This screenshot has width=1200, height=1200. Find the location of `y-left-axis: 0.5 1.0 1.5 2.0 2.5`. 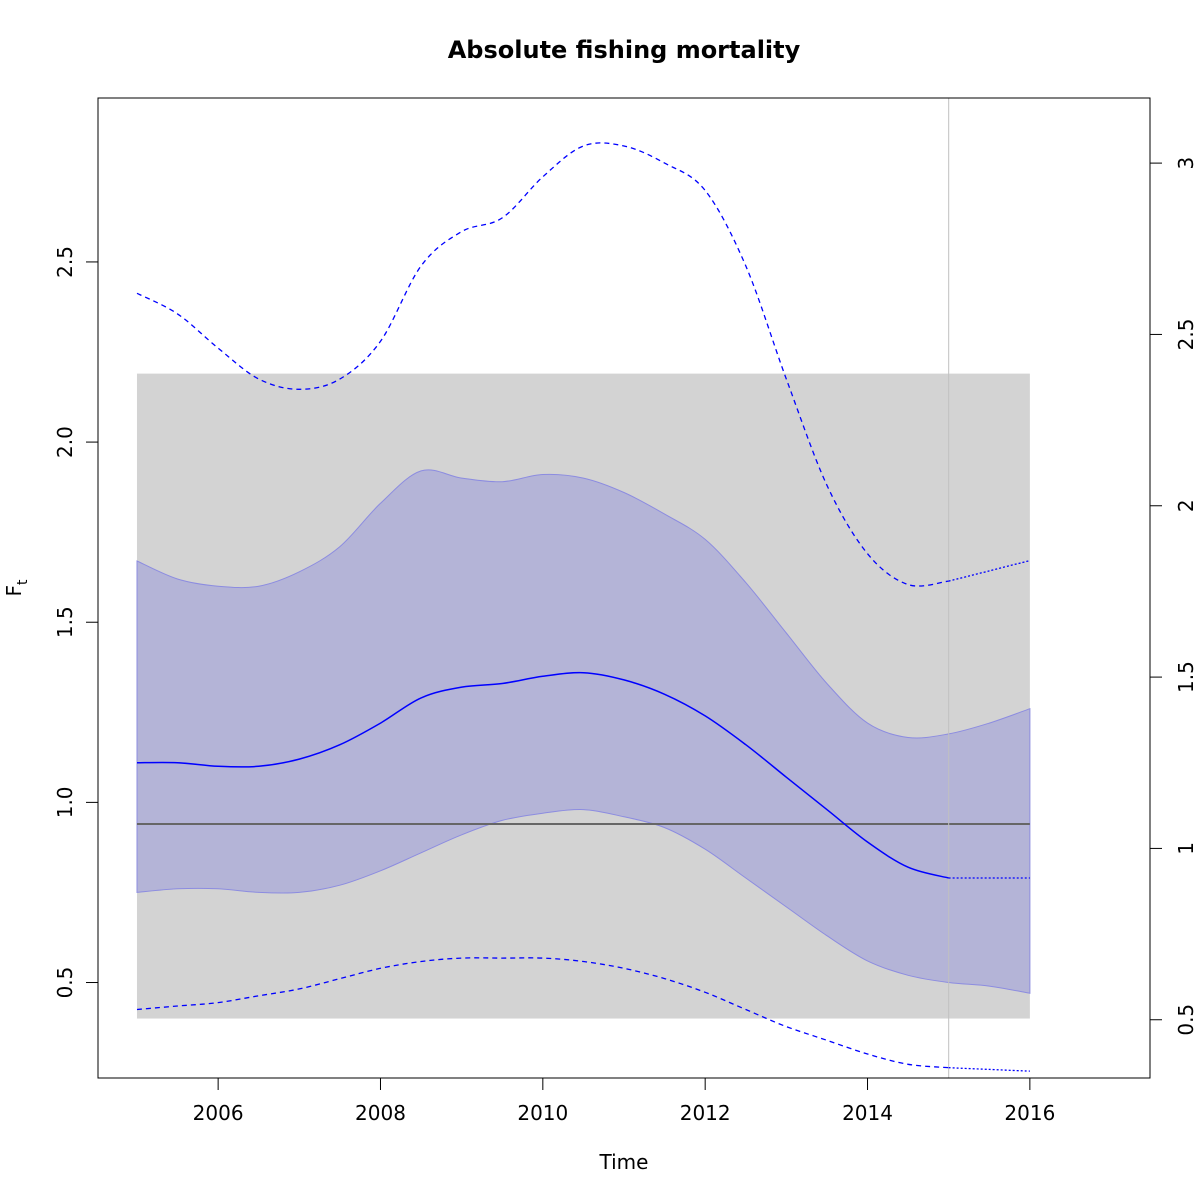

y-left-axis: 0.5 1.0 1.5 2.0 2.5 is located at coordinates (76, 622).